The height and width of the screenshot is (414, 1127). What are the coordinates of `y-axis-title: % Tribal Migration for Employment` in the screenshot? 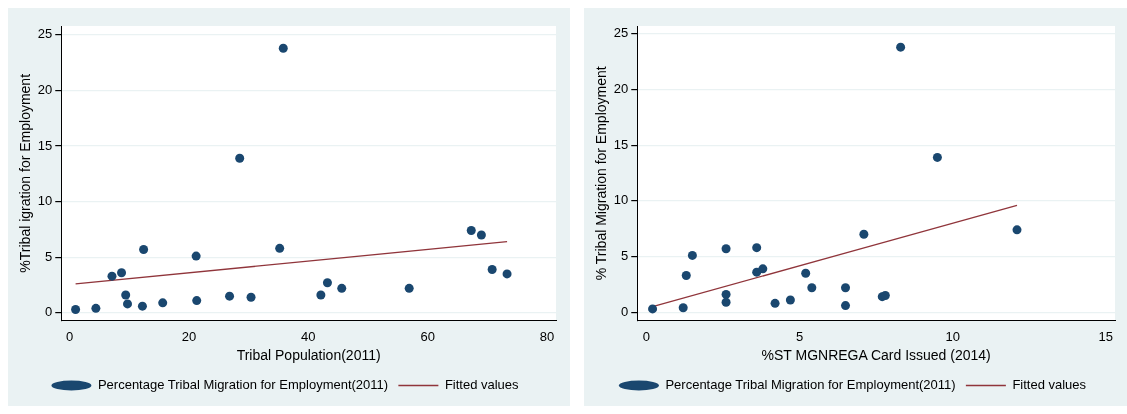 It's located at (601, 173).